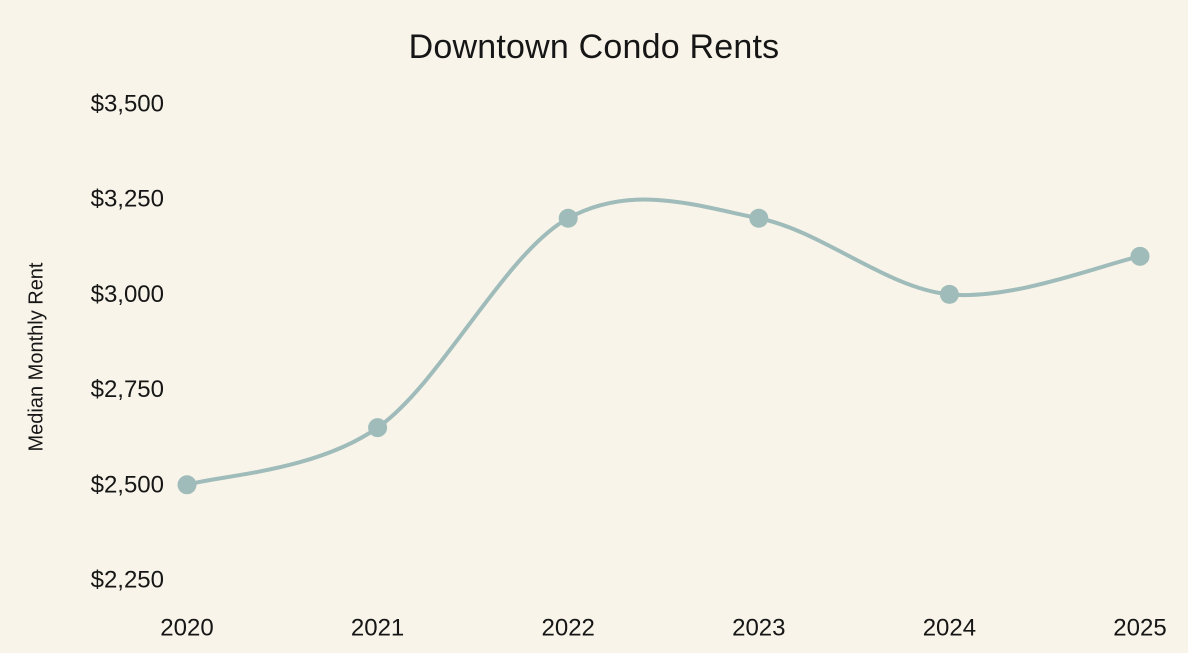 The height and width of the screenshot is (653, 1188). Describe the element at coordinates (186, 628) in the screenshot. I see `x-tick-label: 2020` at that location.